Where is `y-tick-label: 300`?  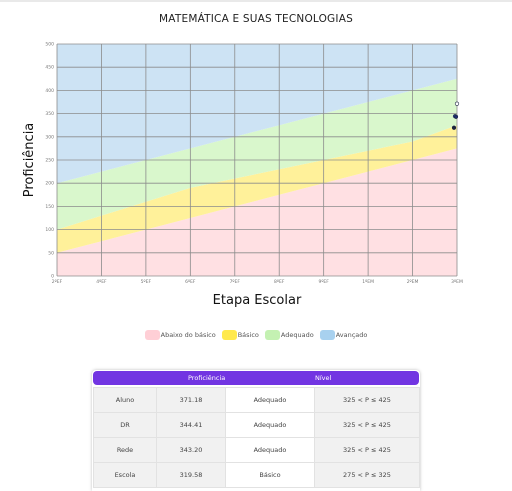 y-tick-label: 300 is located at coordinates (49, 137).